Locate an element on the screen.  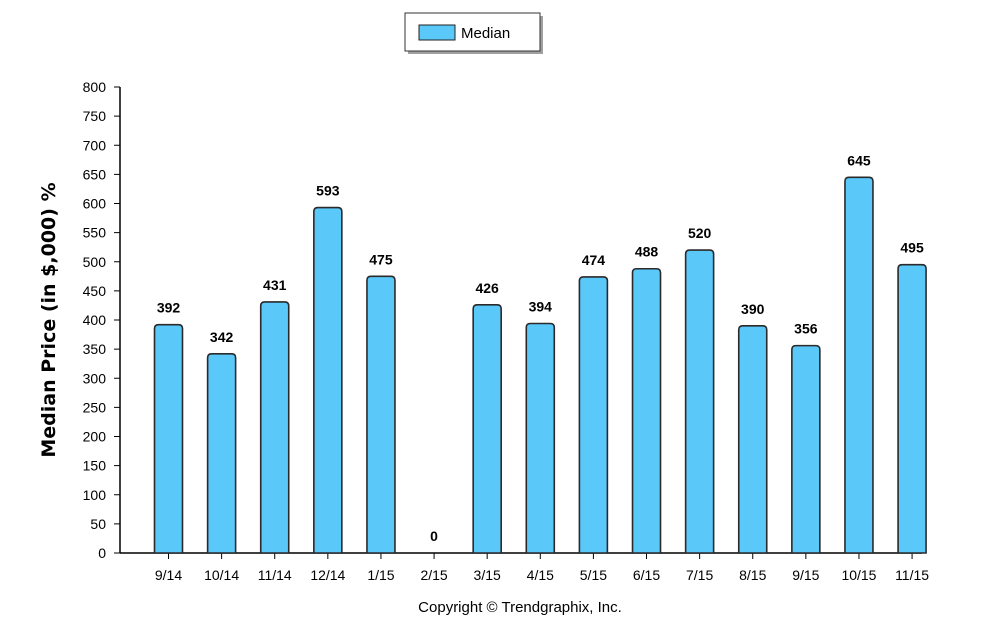
x-tick-label: 4/15 is located at coordinates (540, 575).